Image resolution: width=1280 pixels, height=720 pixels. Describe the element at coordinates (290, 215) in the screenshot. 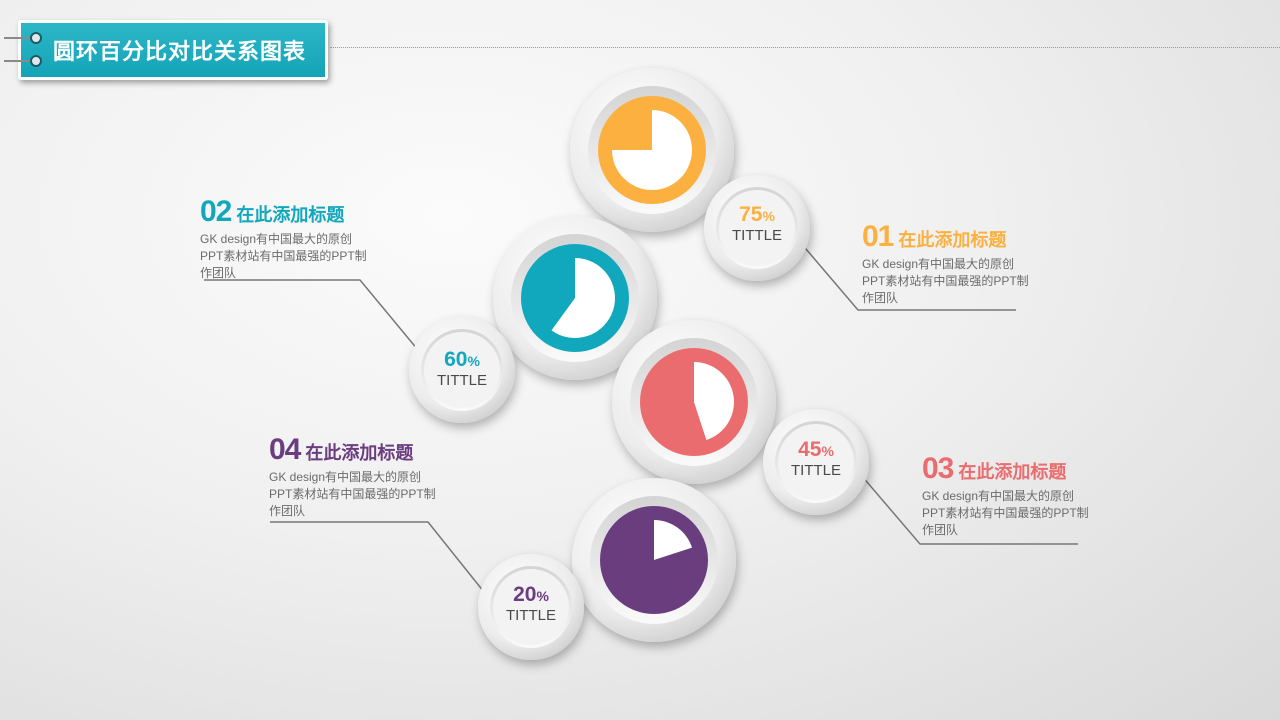

I see `item-title-02: 在此添加标题` at that location.